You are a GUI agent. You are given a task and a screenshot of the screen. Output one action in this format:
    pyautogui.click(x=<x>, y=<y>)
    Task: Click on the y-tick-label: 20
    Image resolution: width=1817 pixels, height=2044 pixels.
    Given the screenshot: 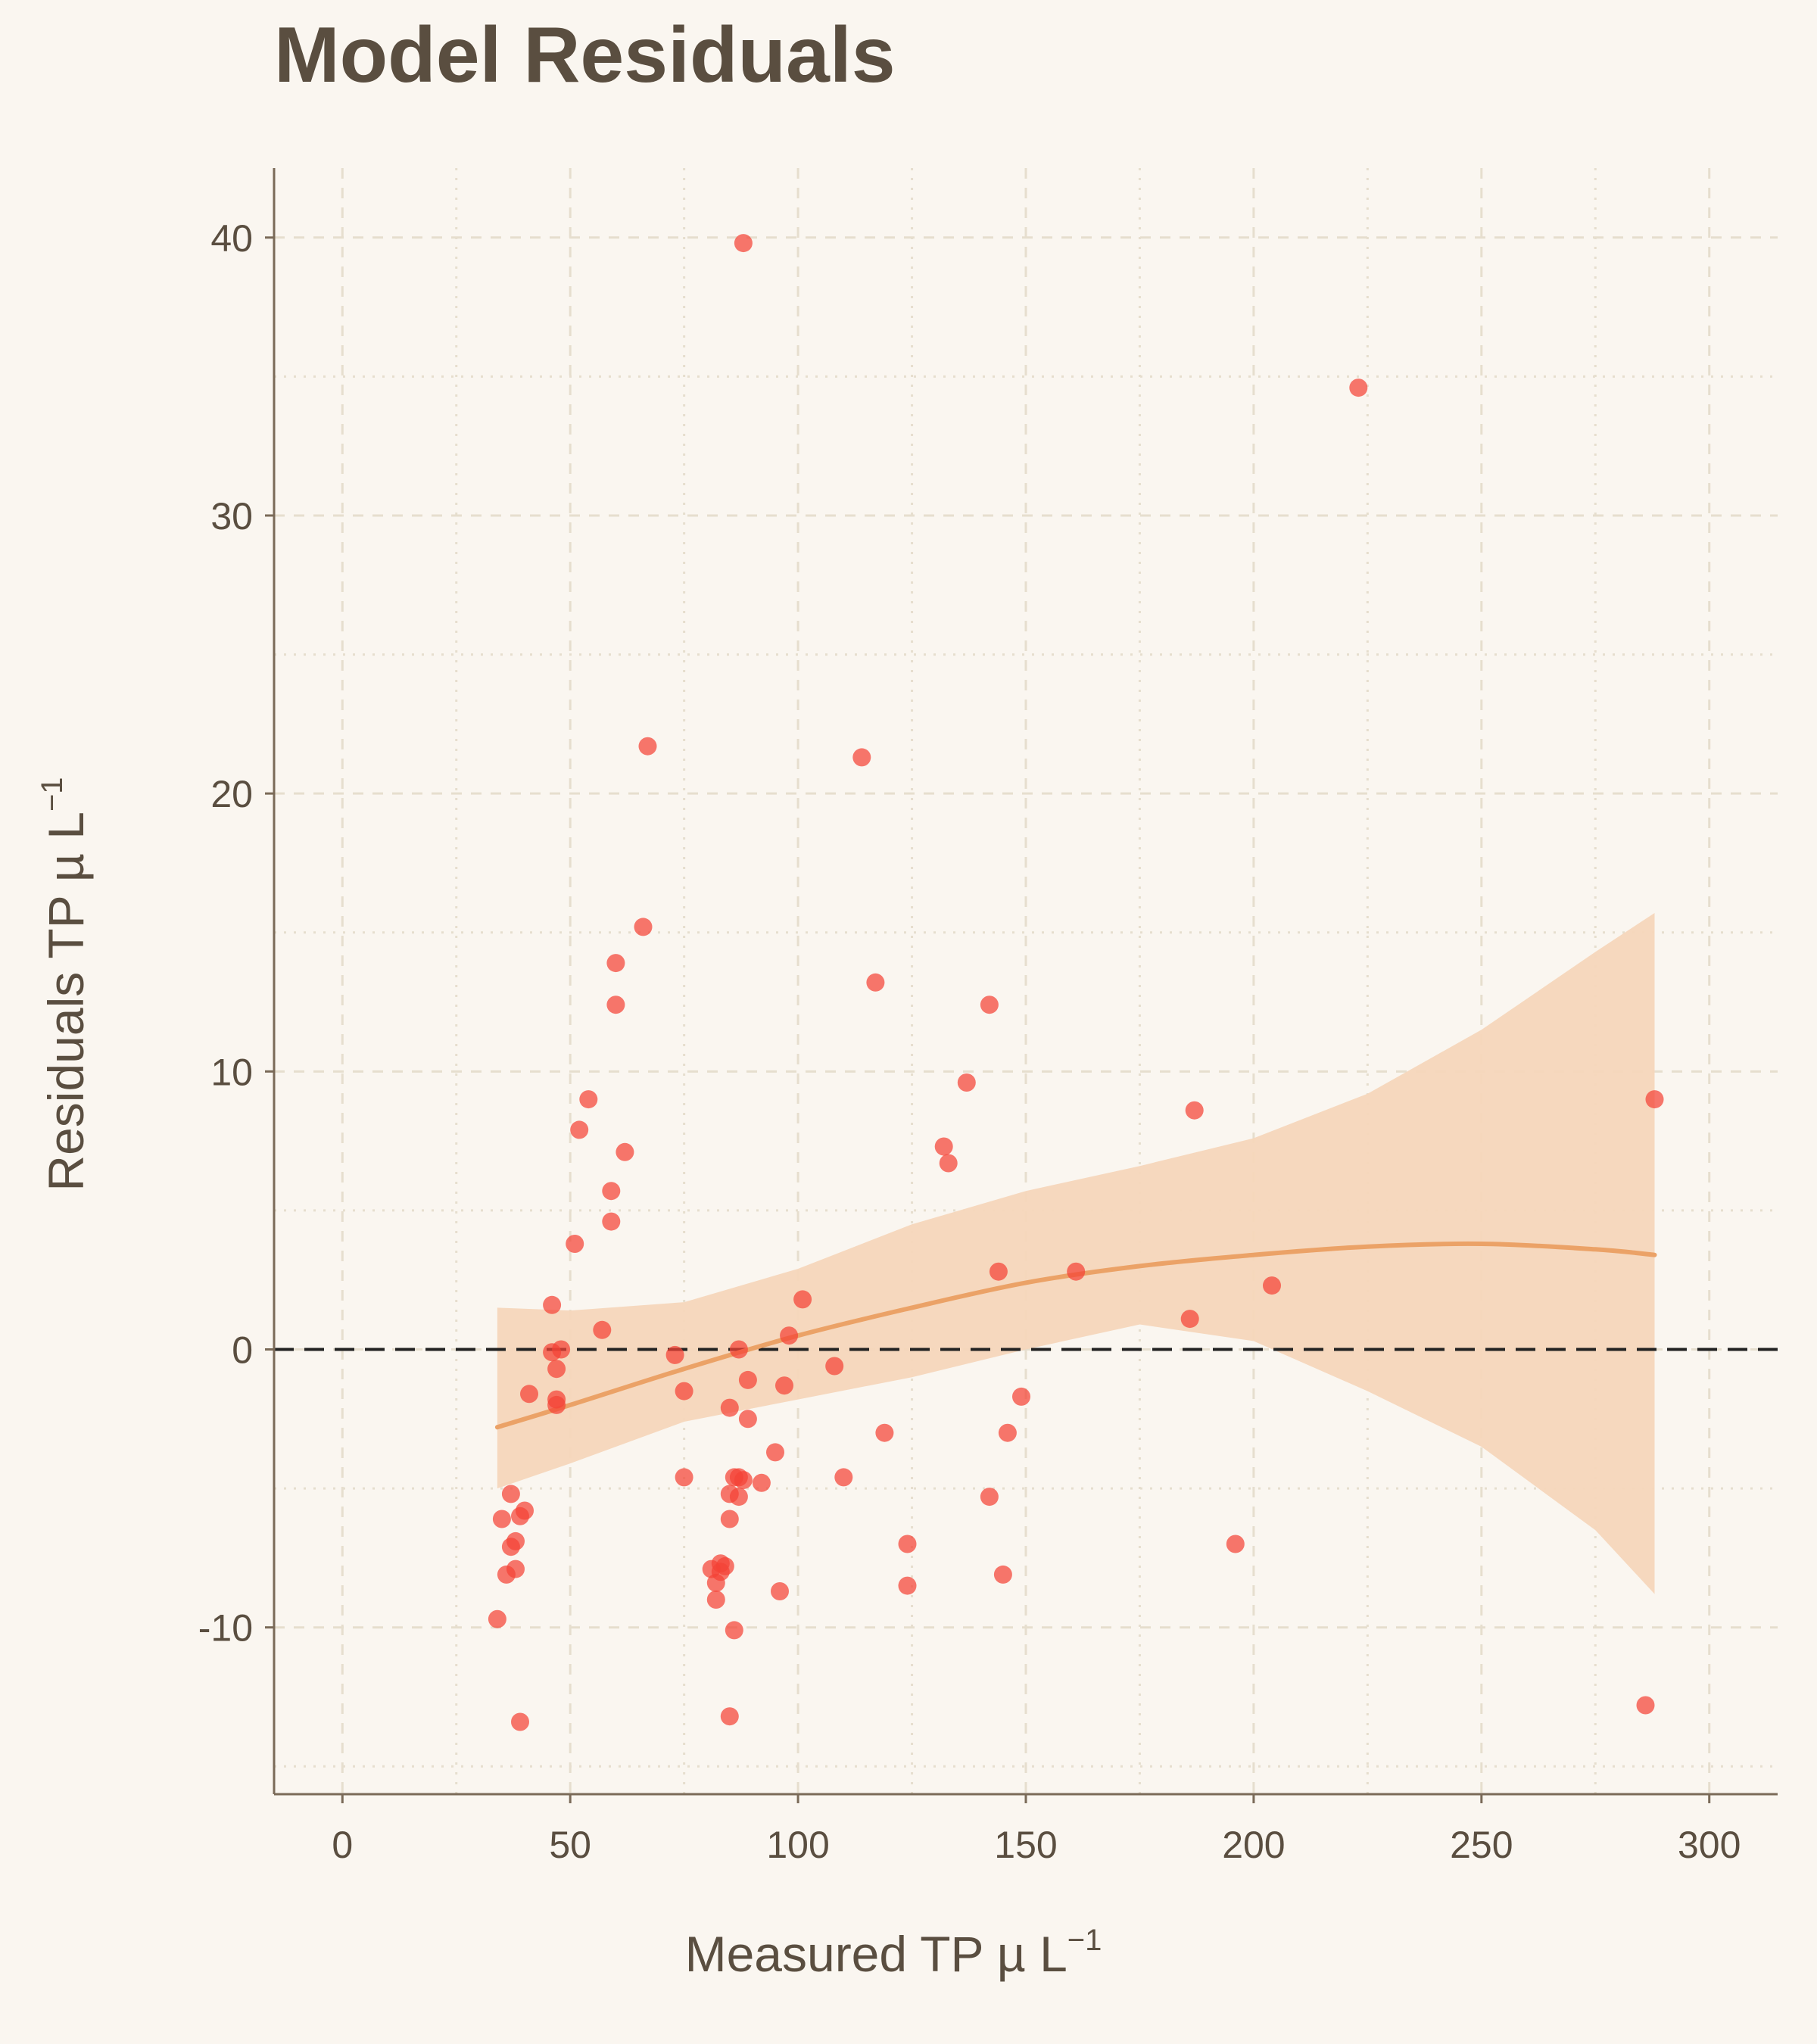 What is the action you would take?
    pyautogui.click(x=231, y=794)
    